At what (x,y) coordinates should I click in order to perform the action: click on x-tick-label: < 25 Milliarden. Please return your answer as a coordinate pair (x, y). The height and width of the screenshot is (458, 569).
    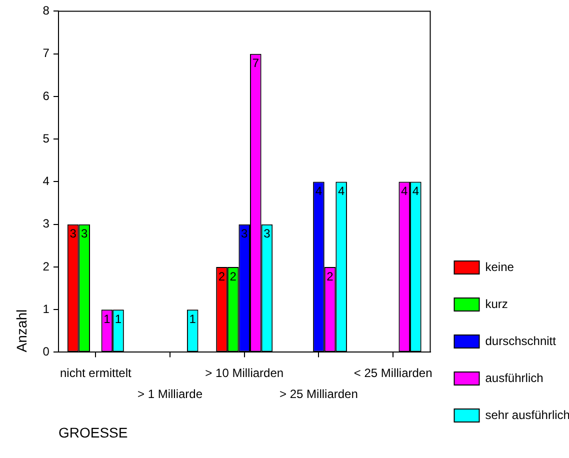
    Looking at the image, I should click on (393, 373).